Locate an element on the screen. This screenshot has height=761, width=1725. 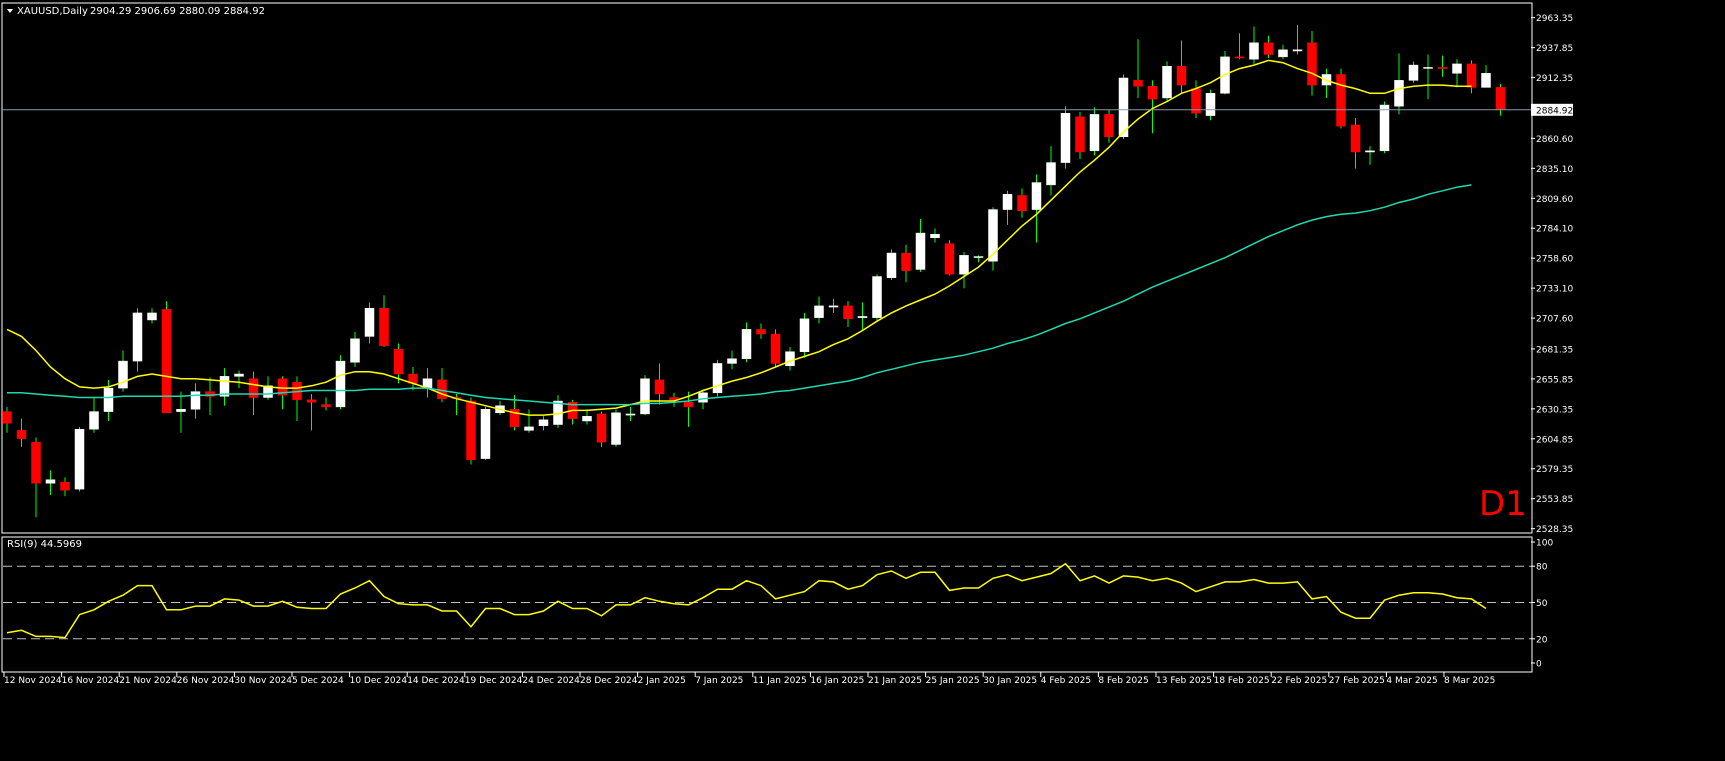
rsi-tick-label: 80 is located at coordinates (1542, 568).